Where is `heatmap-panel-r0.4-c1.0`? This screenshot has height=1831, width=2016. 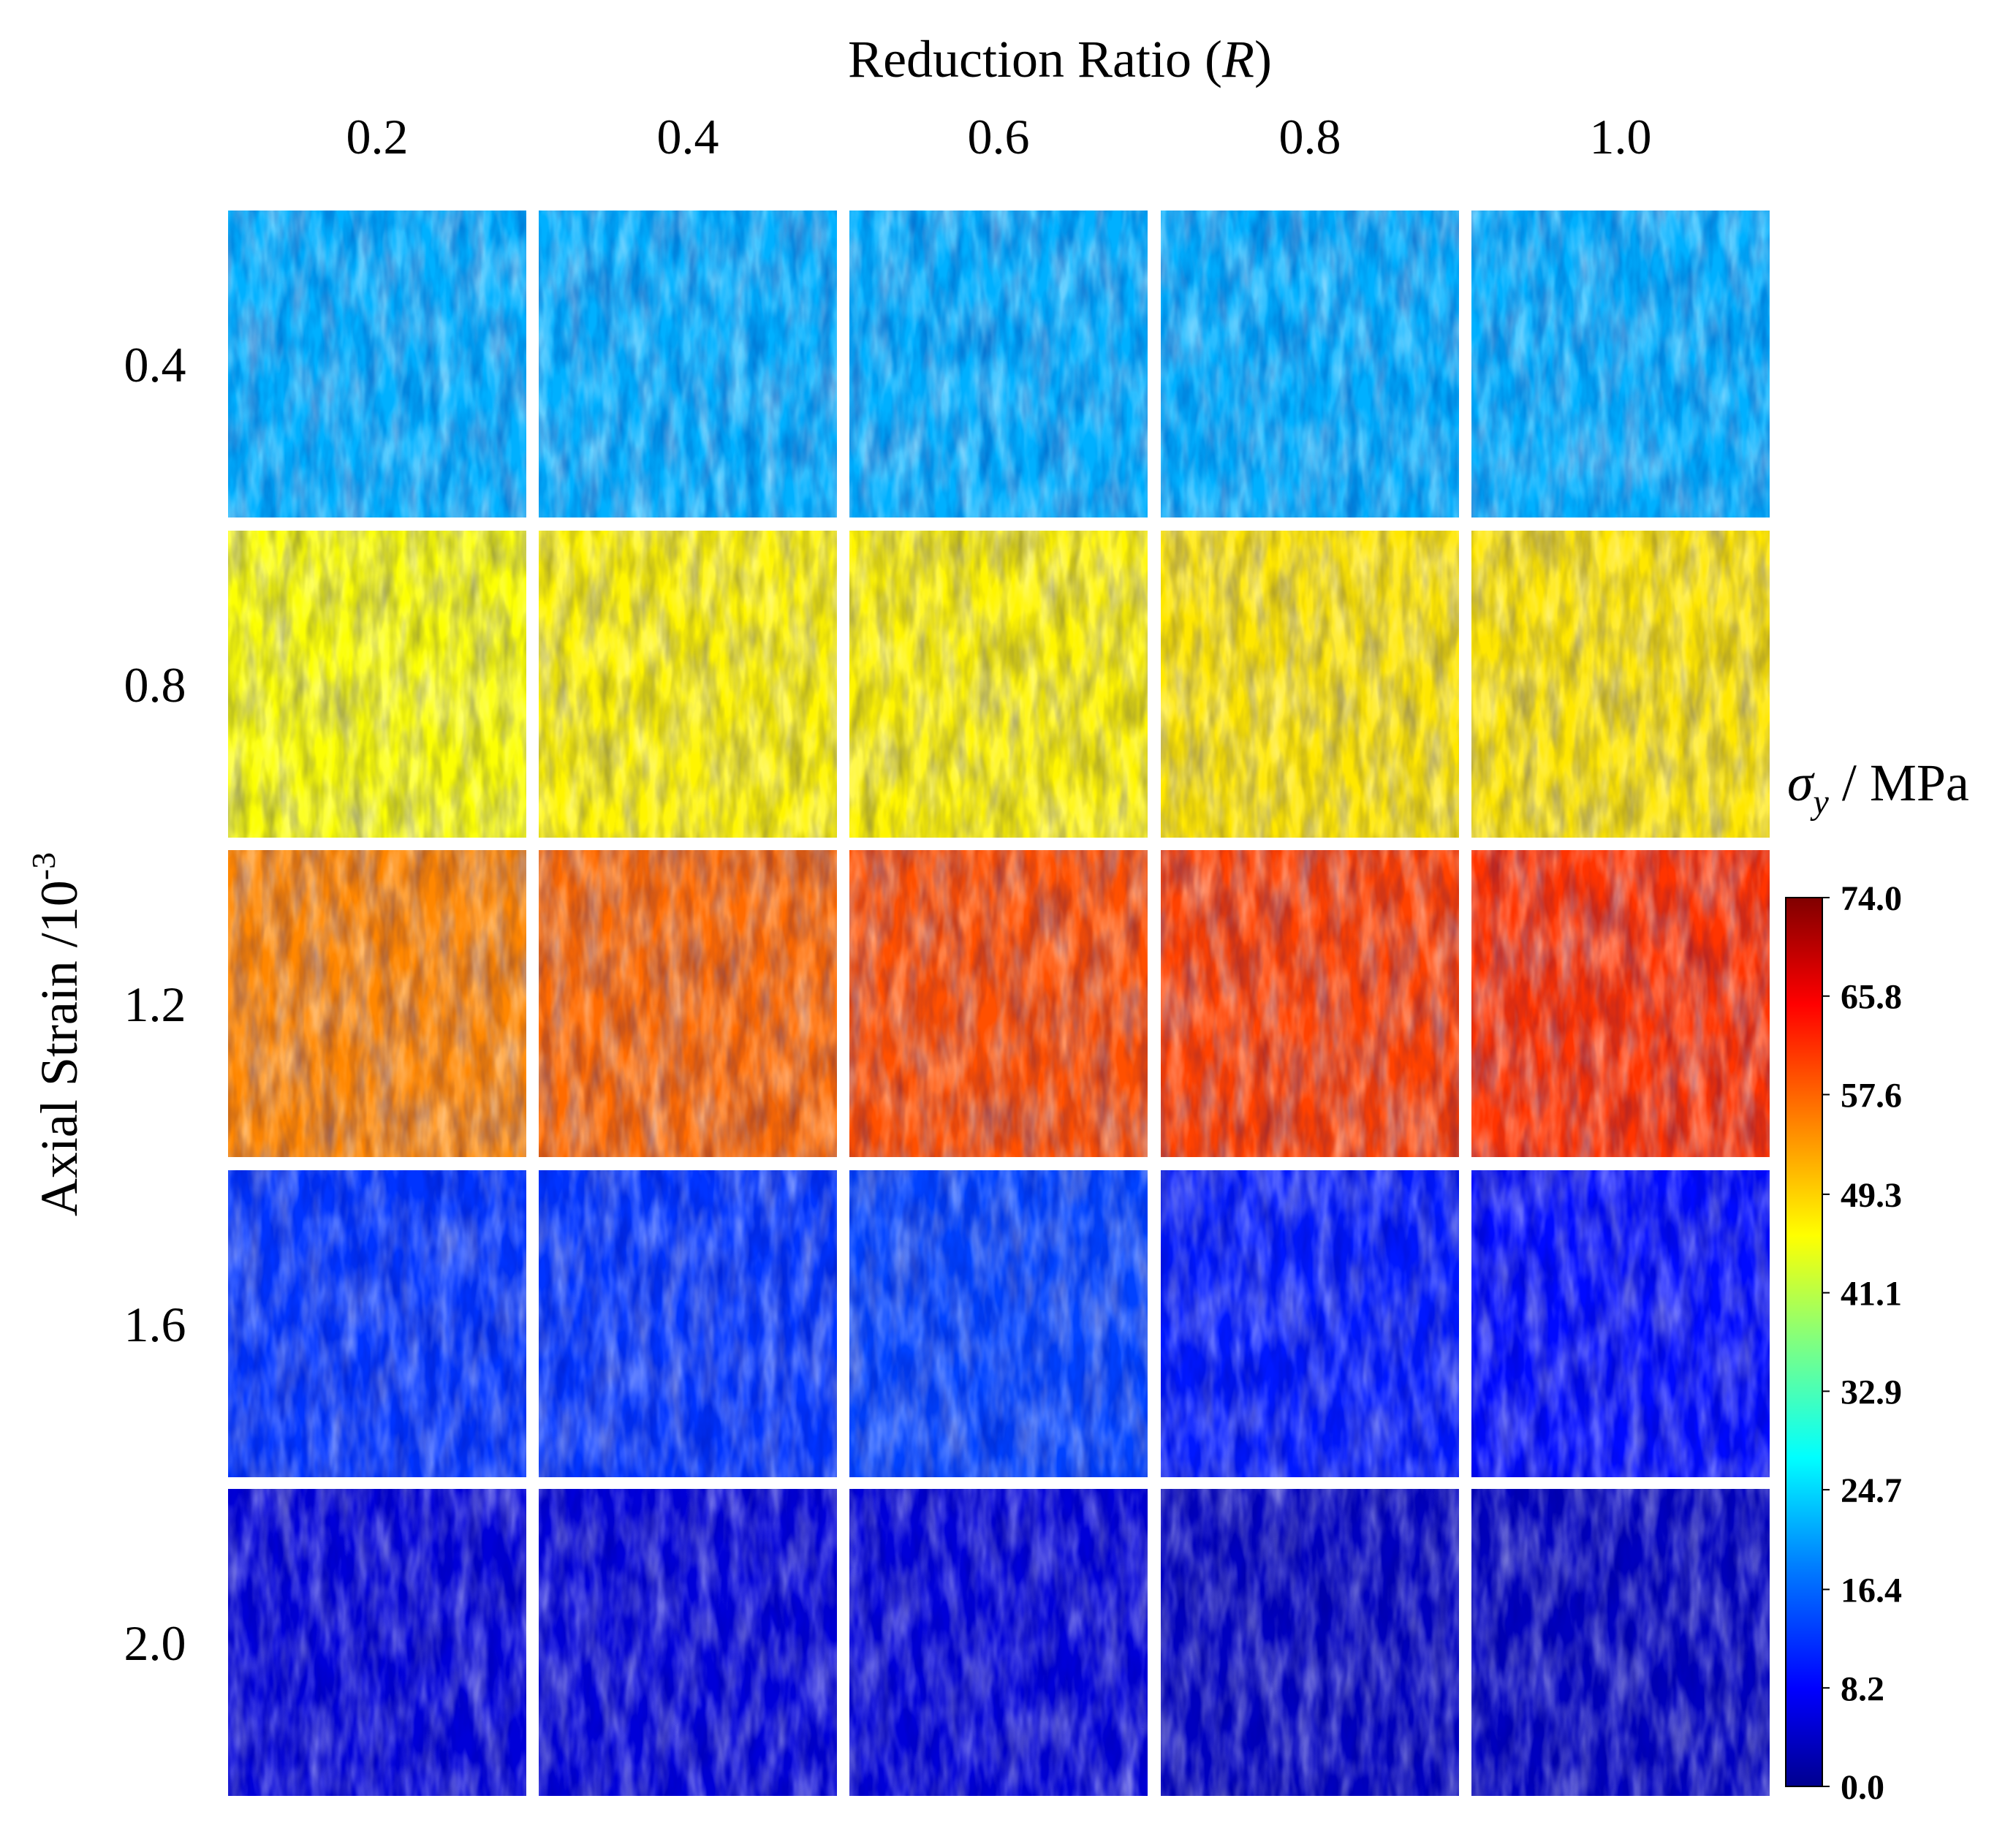
heatmap-panel-r0.4-c1.0 is located at coordinates (1620, 364).